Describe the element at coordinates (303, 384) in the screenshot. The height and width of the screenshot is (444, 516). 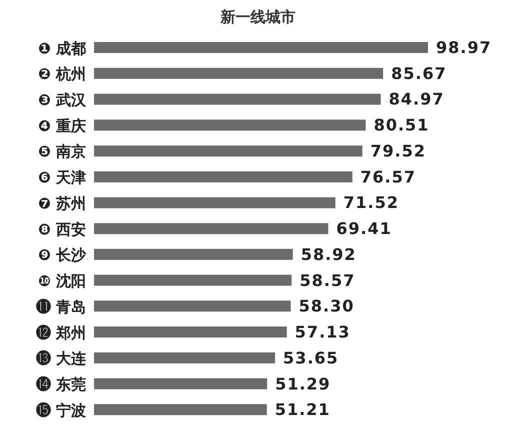
I see `data-label: 51.29` at that location.